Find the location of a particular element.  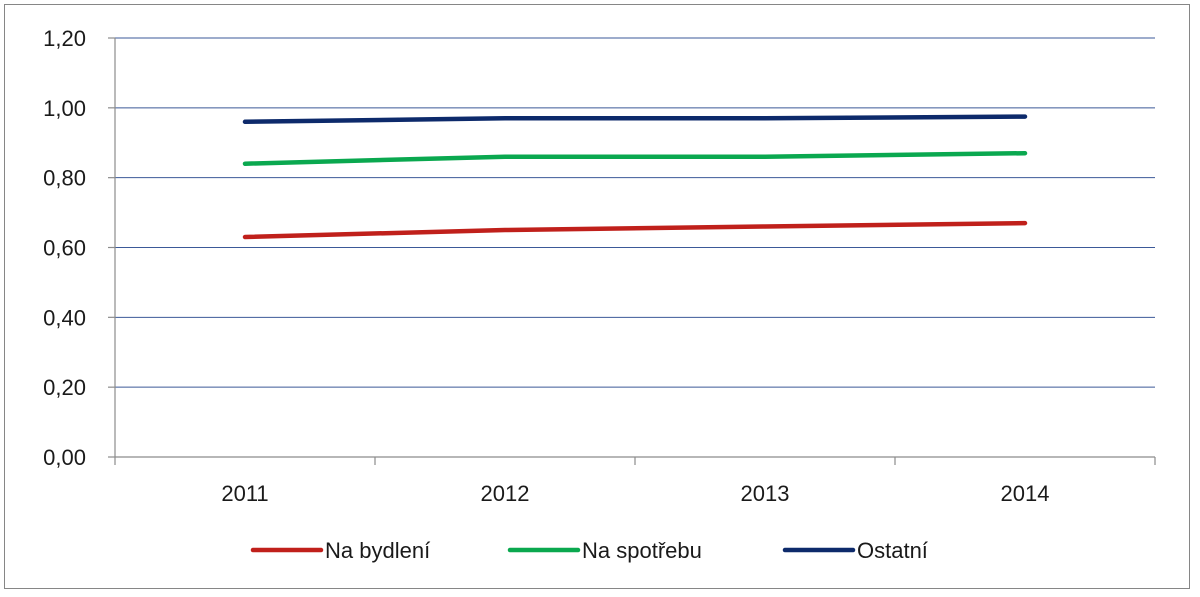

y-tick-label: 0,60 is located at coordinates (64, 248).